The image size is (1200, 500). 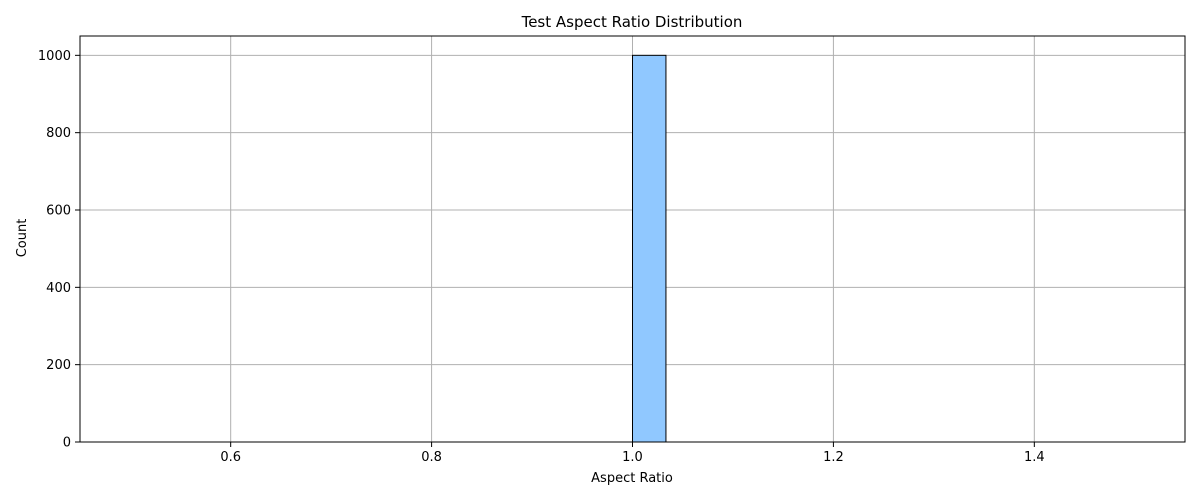 What do you see at coordinates (58, 365) in the screenshot?
I see `y-tick-label: 200` at bounding box center [58, 365].